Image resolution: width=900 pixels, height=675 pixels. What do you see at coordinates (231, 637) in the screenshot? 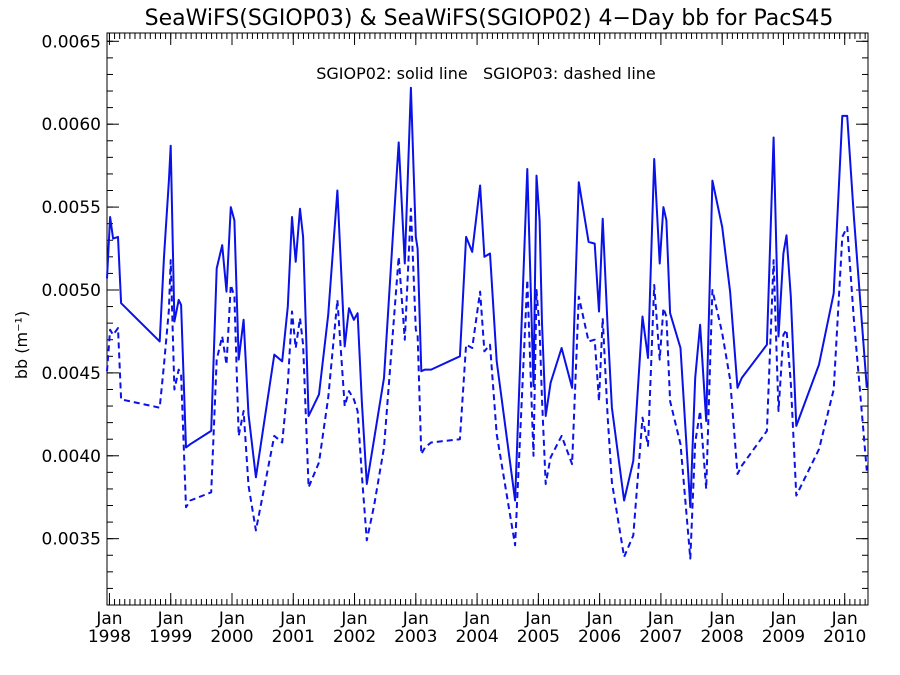
I see `x-tick-year: 2000` at bounding box center [231, 637].